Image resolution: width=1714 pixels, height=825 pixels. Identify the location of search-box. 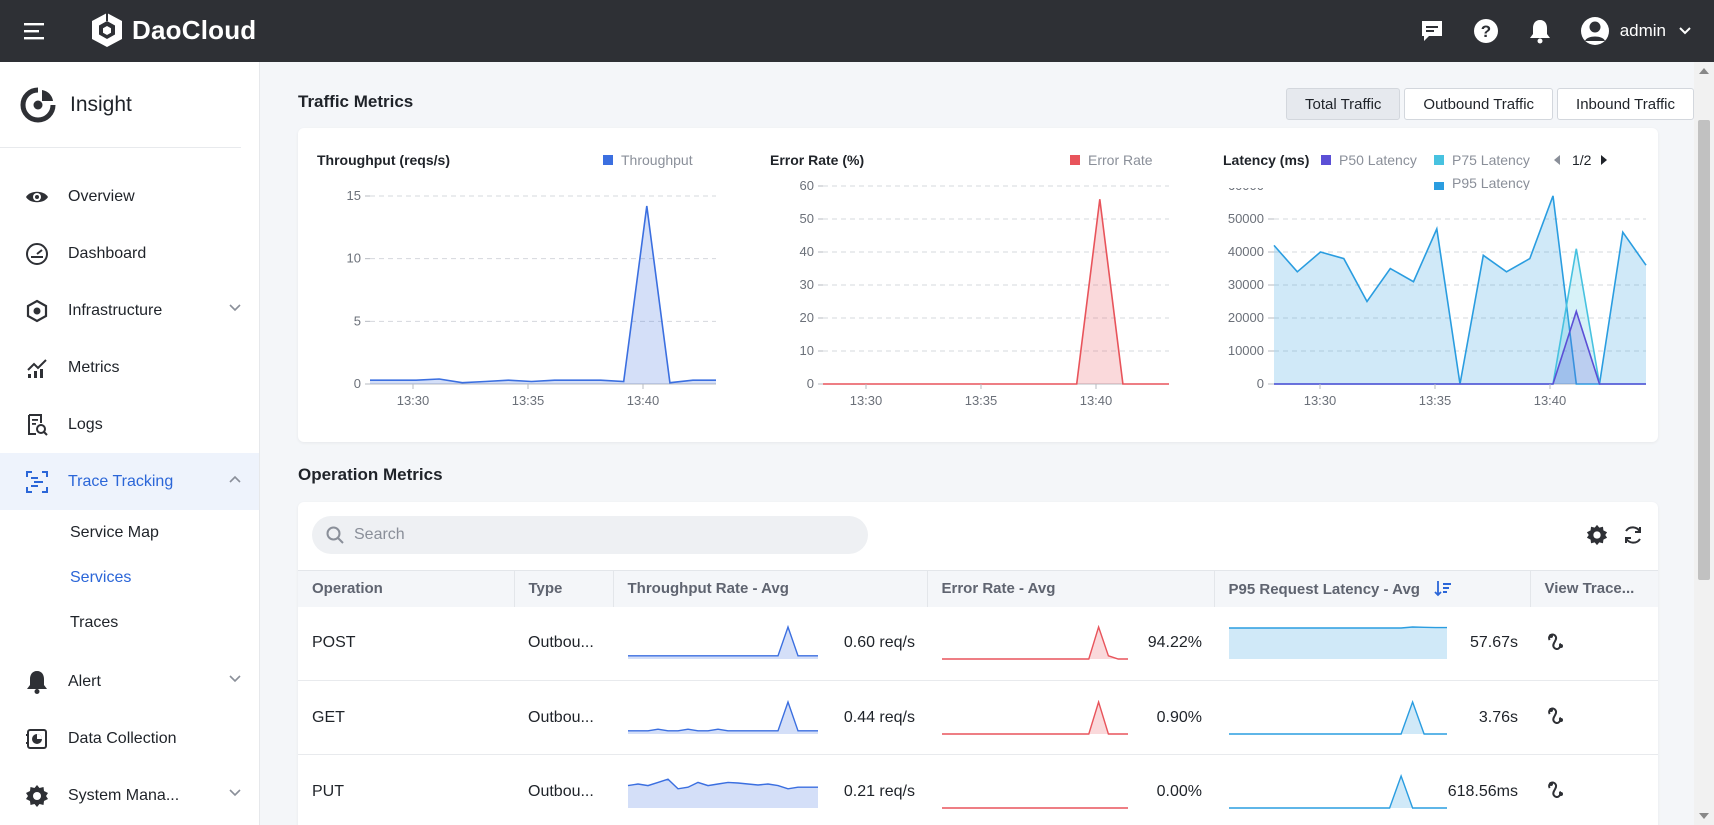
(590, 535).